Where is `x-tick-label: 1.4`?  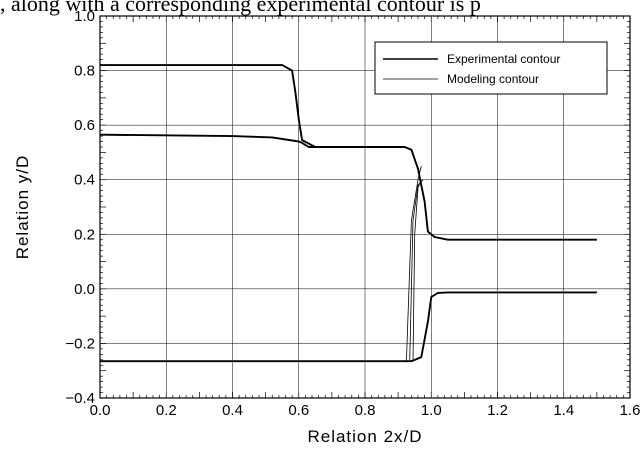
x-tick-label: 1.4 is located at coordinates (563, 410).